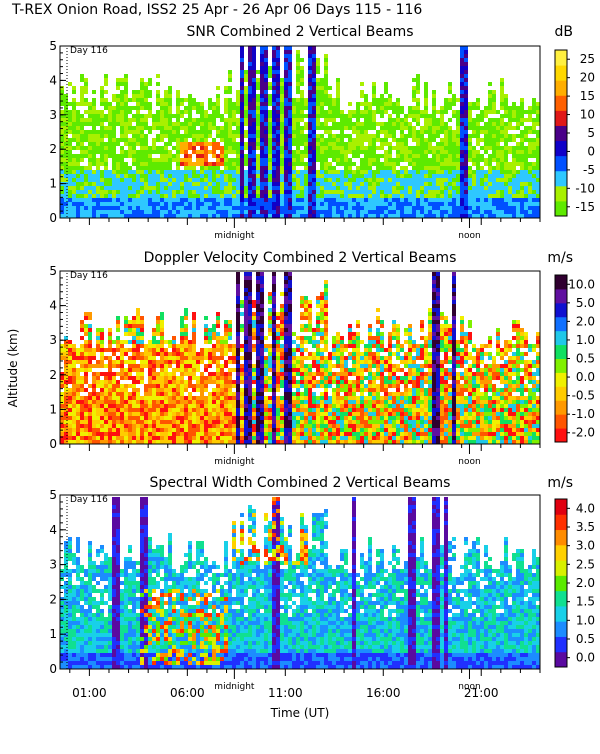 The height and width of the screenshot is (754, 600). What do you see at coordinates (53, 80) in the screenshot?
I see `y-tick-label: 4` at bounding box center [53, 80].